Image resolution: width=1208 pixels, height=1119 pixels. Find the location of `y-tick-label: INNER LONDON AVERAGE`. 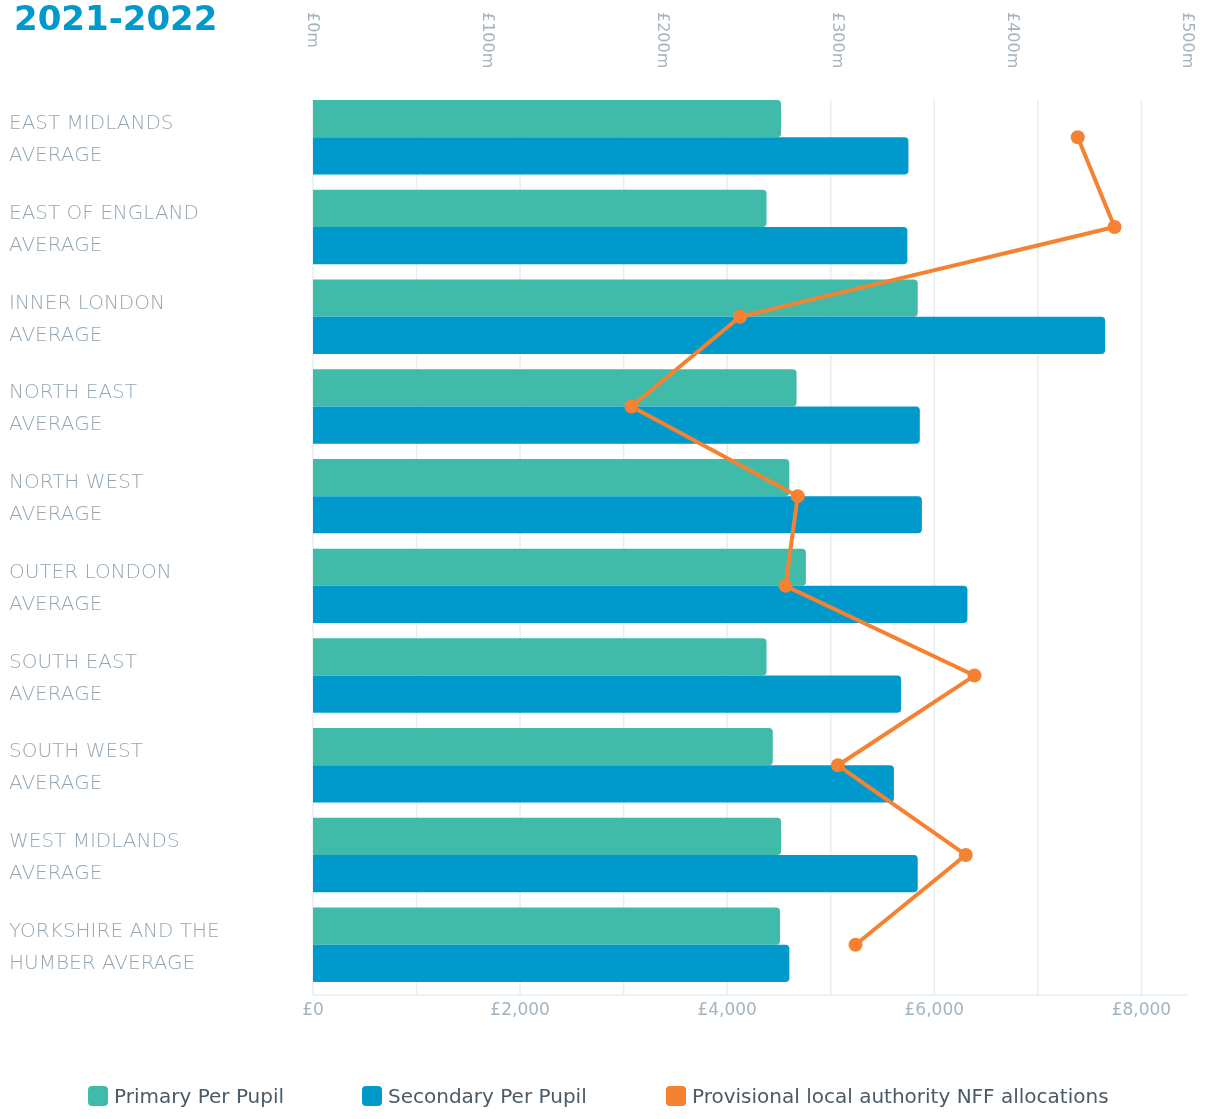

y-tick-label: INNER LONDON AVERAGE is located at coordinates (87, 317).